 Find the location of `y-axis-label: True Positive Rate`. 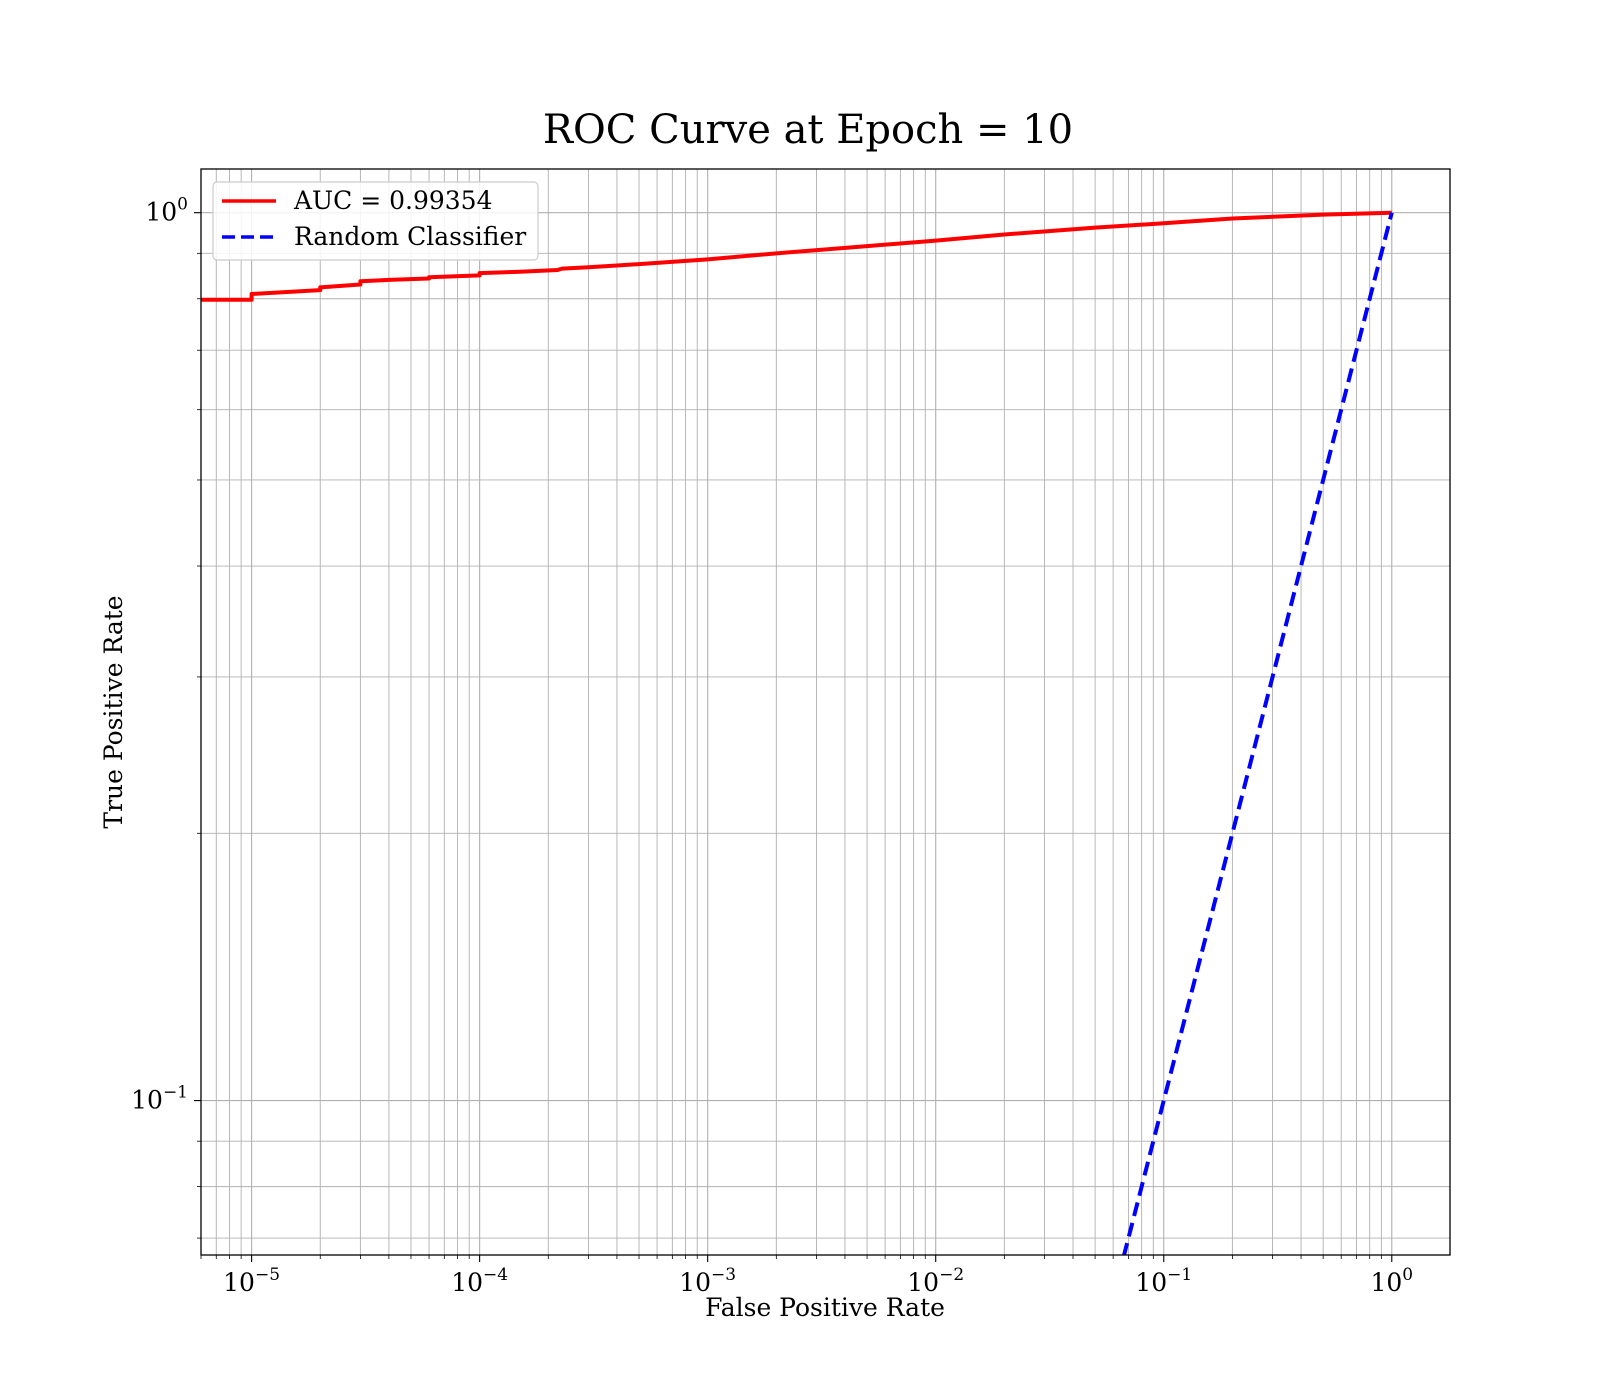

y-axis-label: True Positive Rate is located at coordinates (113, 711).